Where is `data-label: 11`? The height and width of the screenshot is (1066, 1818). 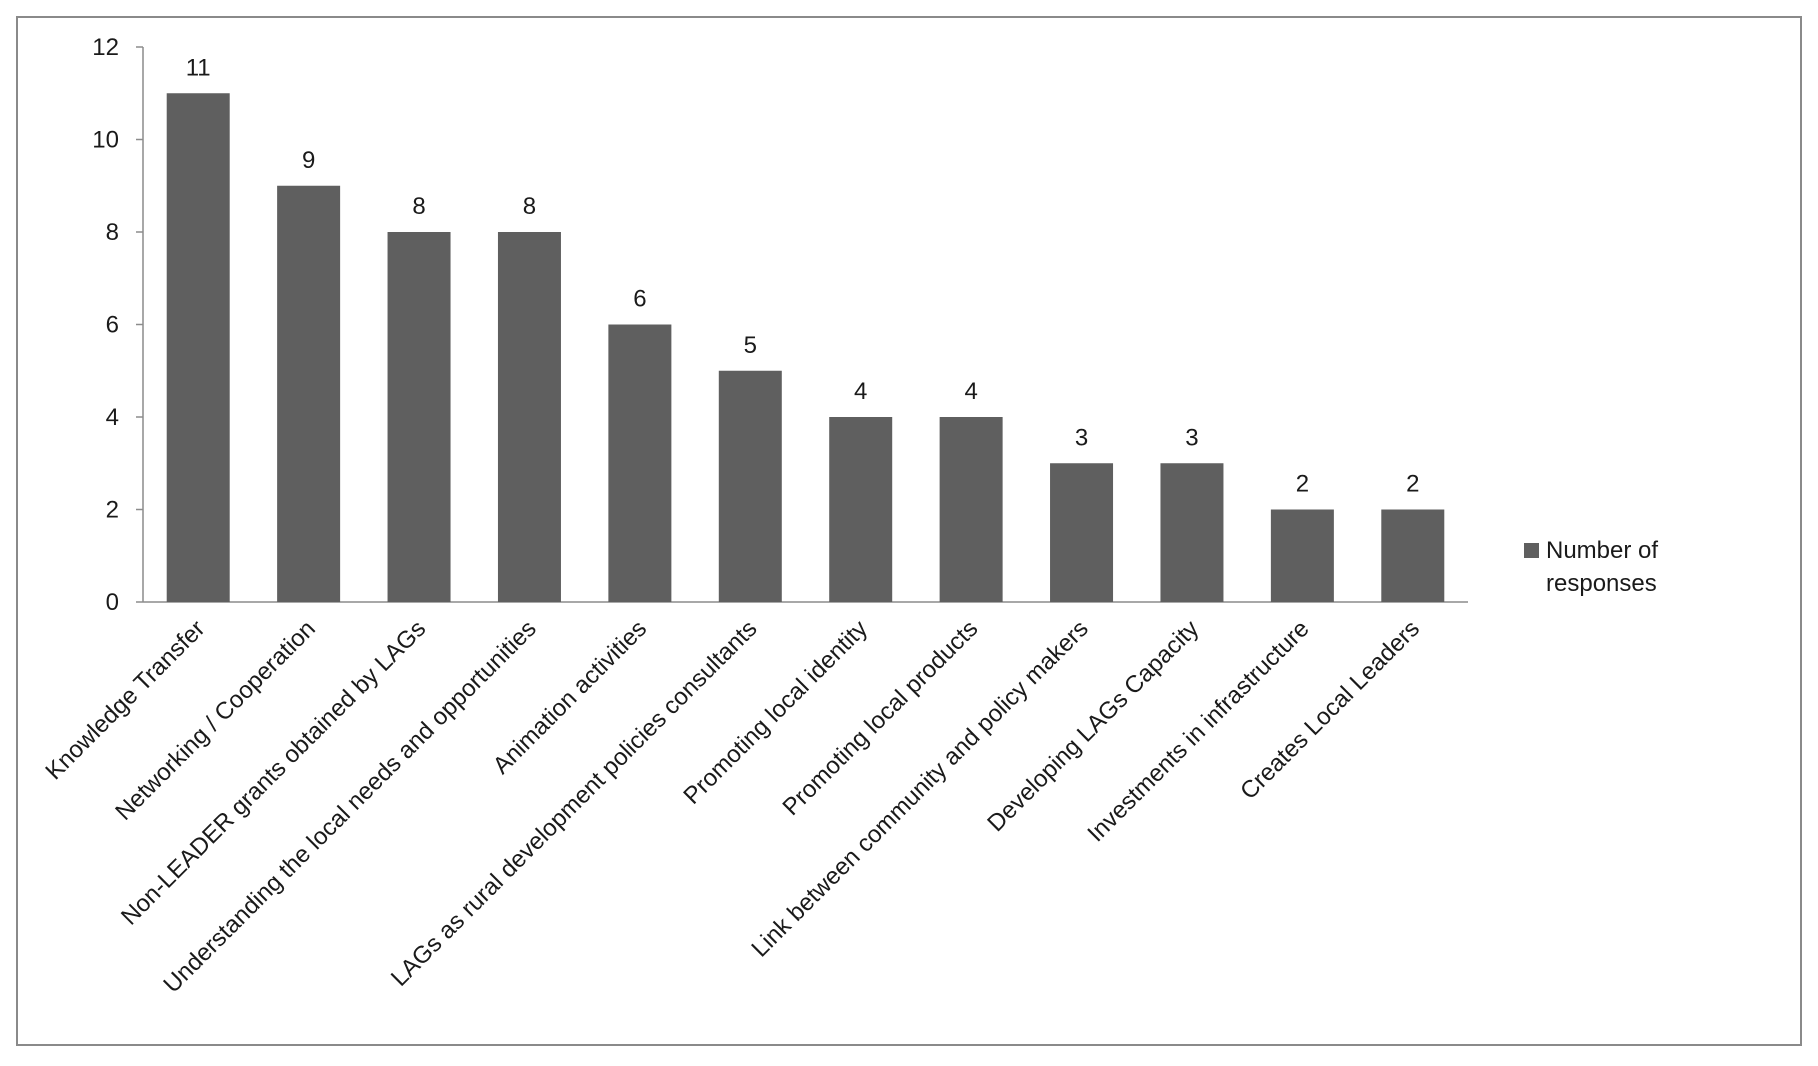
data-label: 11 is located at coordinates (198, 67).